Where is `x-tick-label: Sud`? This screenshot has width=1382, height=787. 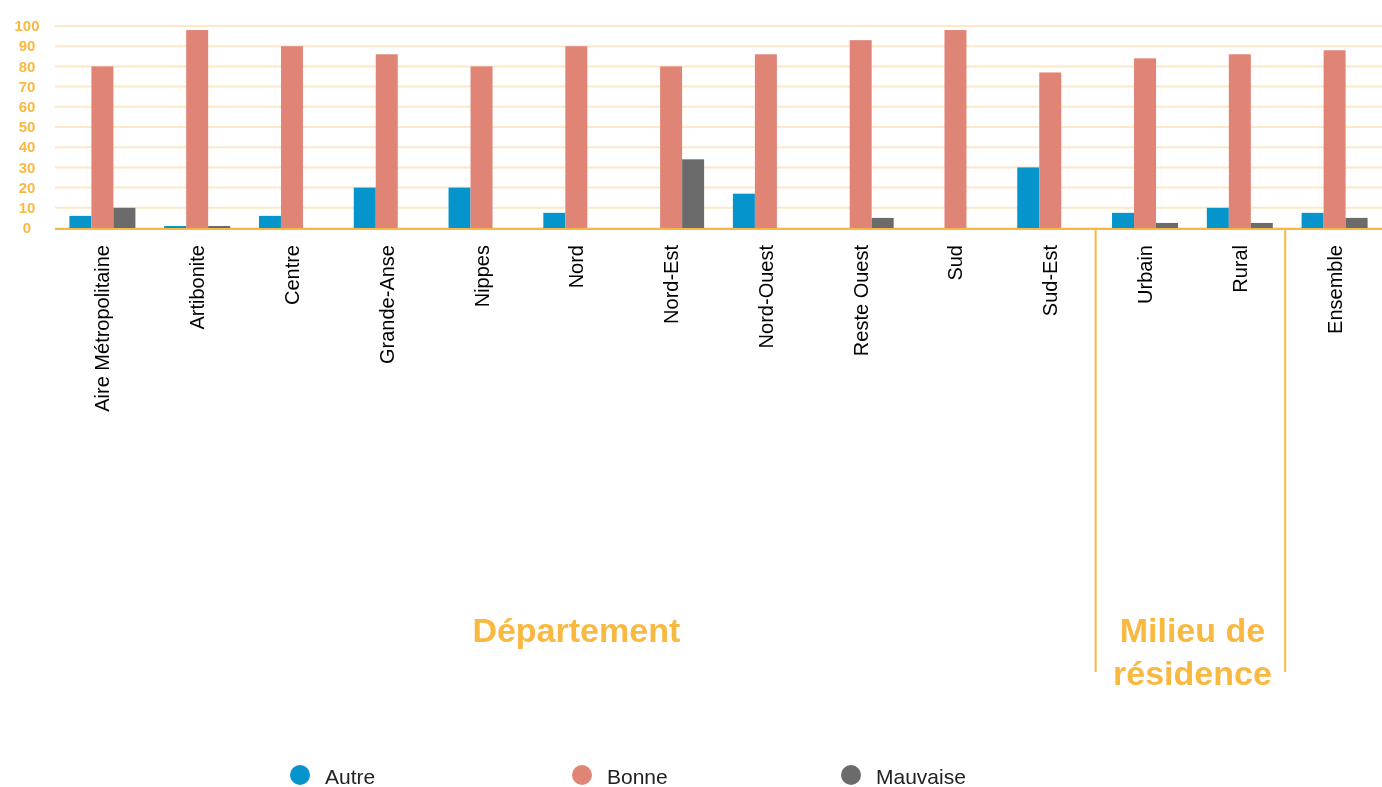 x-tick-label: Sud is located at coordinates (955, 263).